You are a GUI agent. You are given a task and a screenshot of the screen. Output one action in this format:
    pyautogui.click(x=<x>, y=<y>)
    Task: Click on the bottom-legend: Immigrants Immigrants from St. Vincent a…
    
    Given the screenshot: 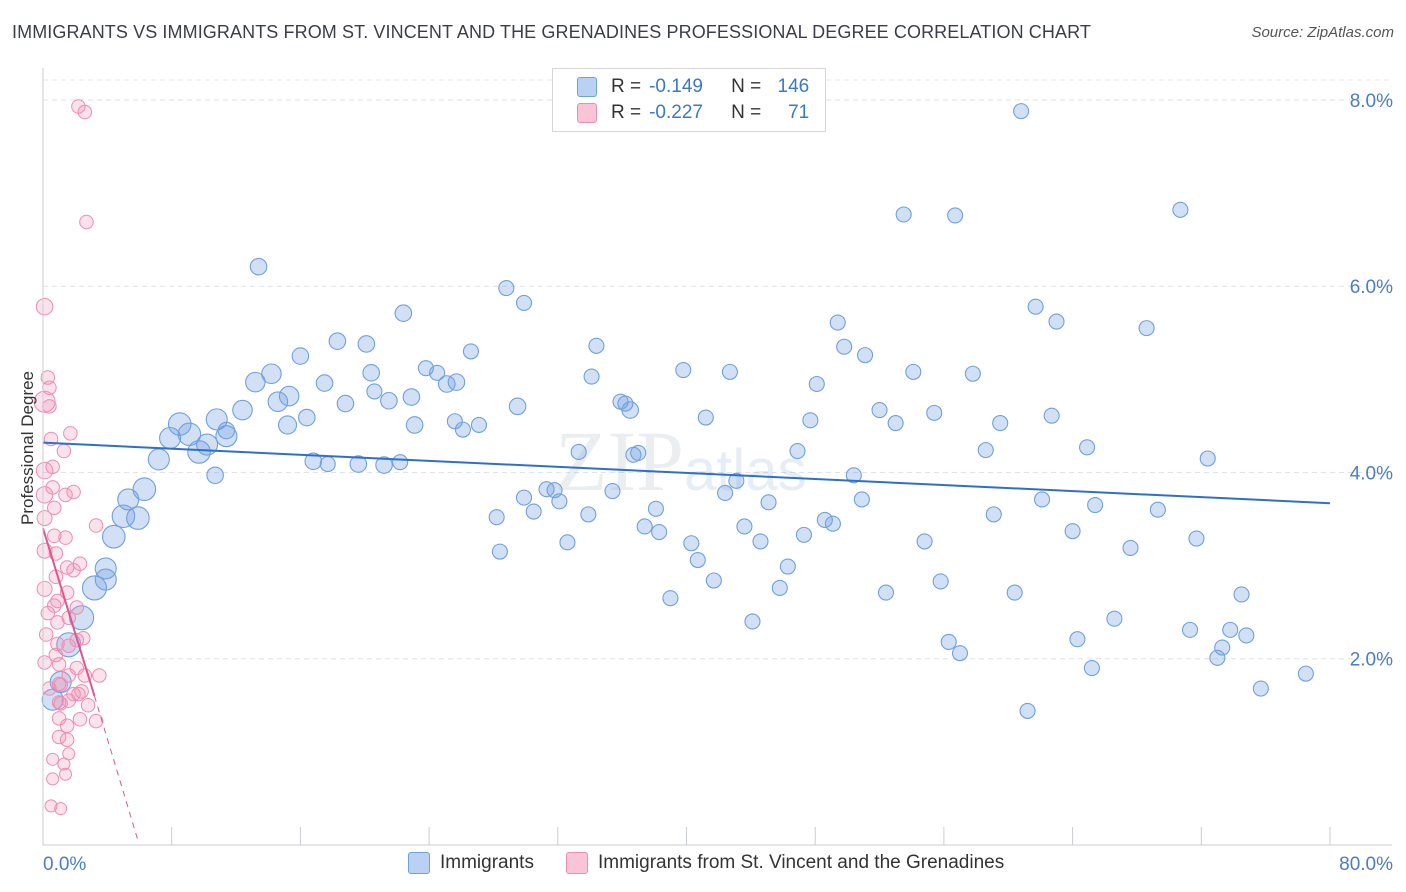 What is the action you would take?
    pyautogui.click(x=706, y=863)
    